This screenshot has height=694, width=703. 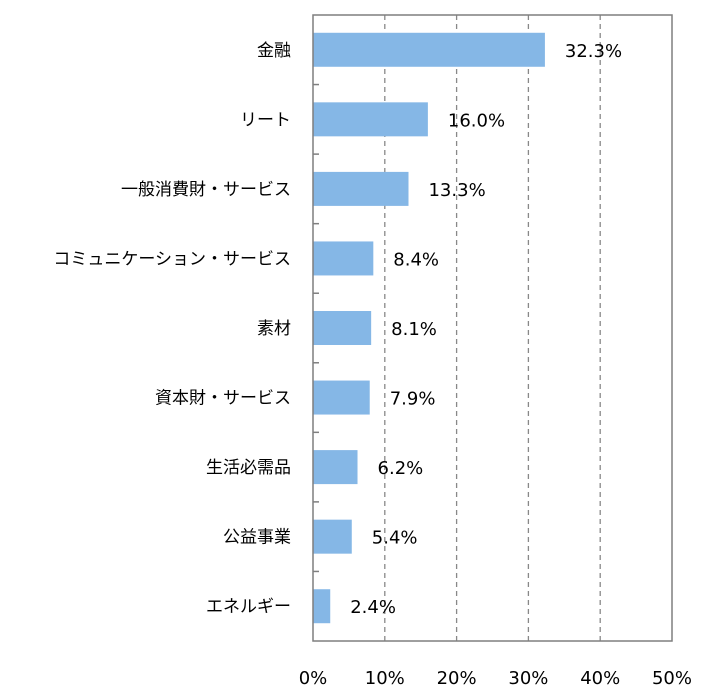 What do you see at coordinates (413, 399) in the screenshot?
I see `value-label: 7.9%` at bounding box center [413, 399].